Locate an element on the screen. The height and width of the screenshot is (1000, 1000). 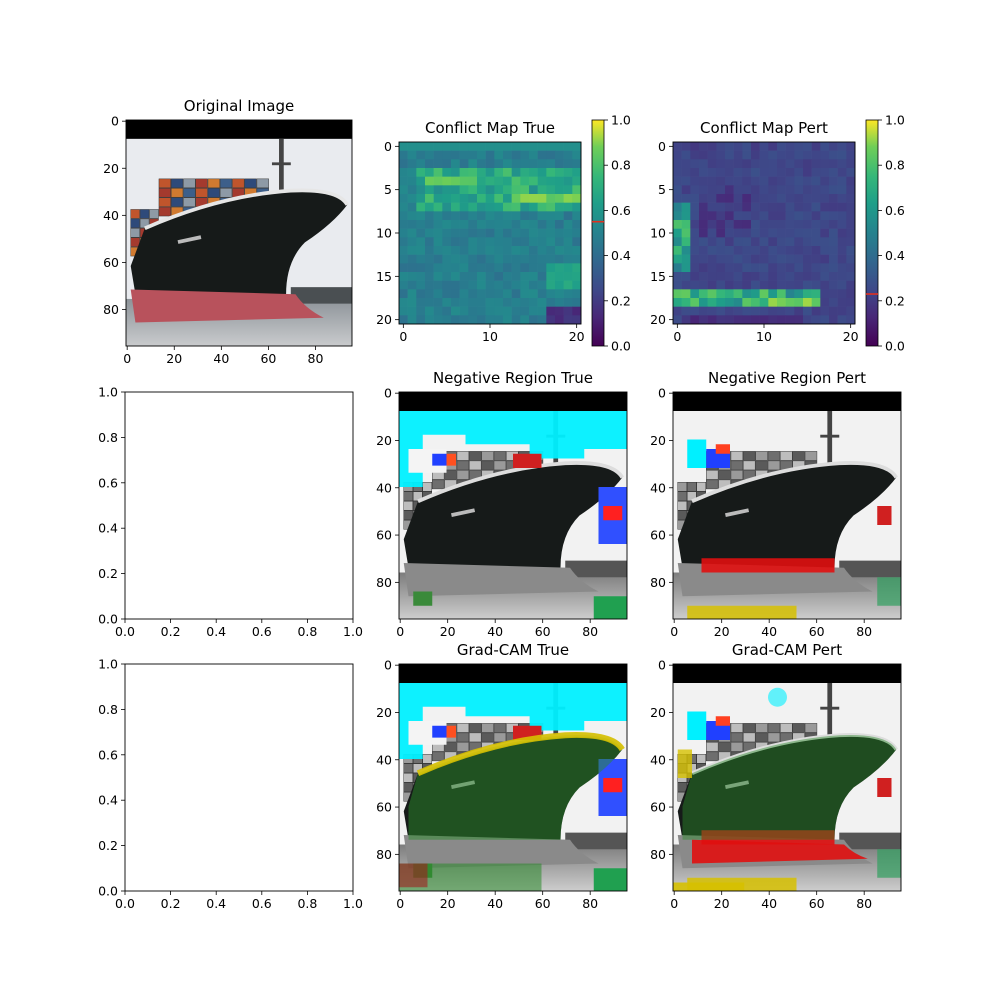
y-tick-label: 0.6 is located at coordinates (108, 754).